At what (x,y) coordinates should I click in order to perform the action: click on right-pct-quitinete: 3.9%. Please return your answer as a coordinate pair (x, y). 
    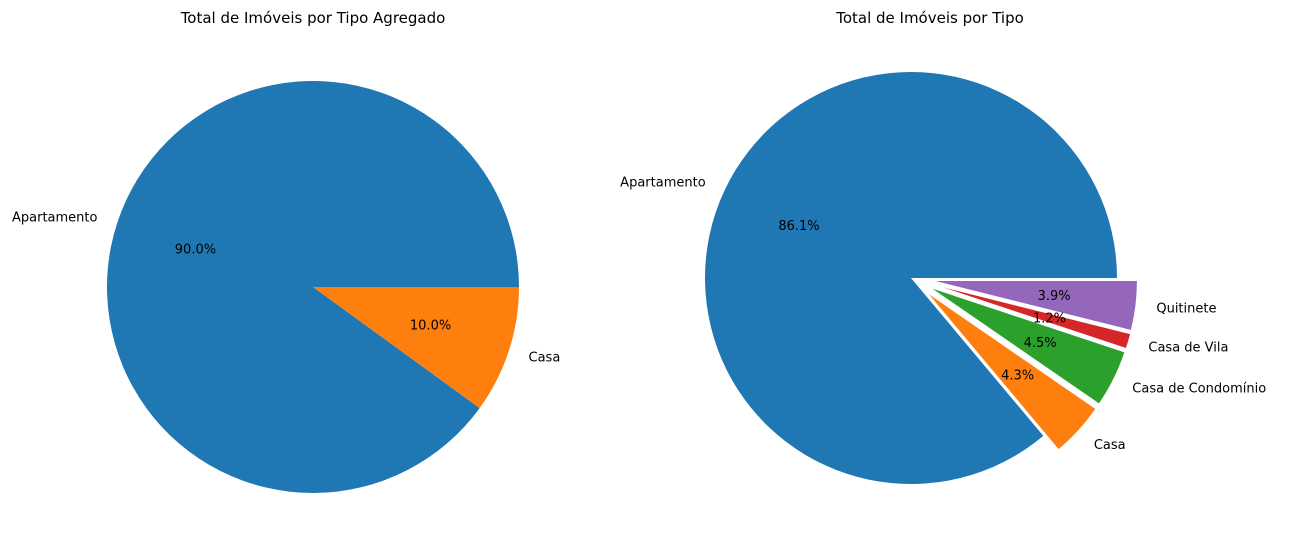
    Looking at the image, I should click on (1054, 296).